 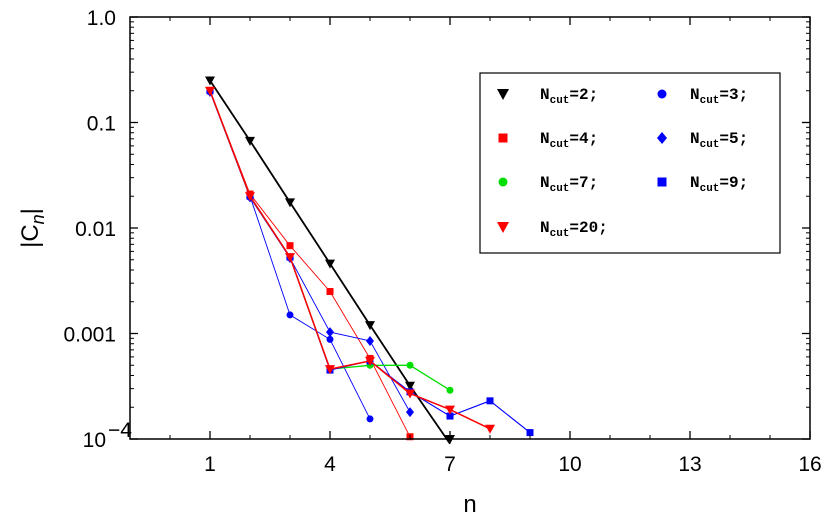 I want to click on legend-label: Ncut=3;, so click(x=719, y=96).